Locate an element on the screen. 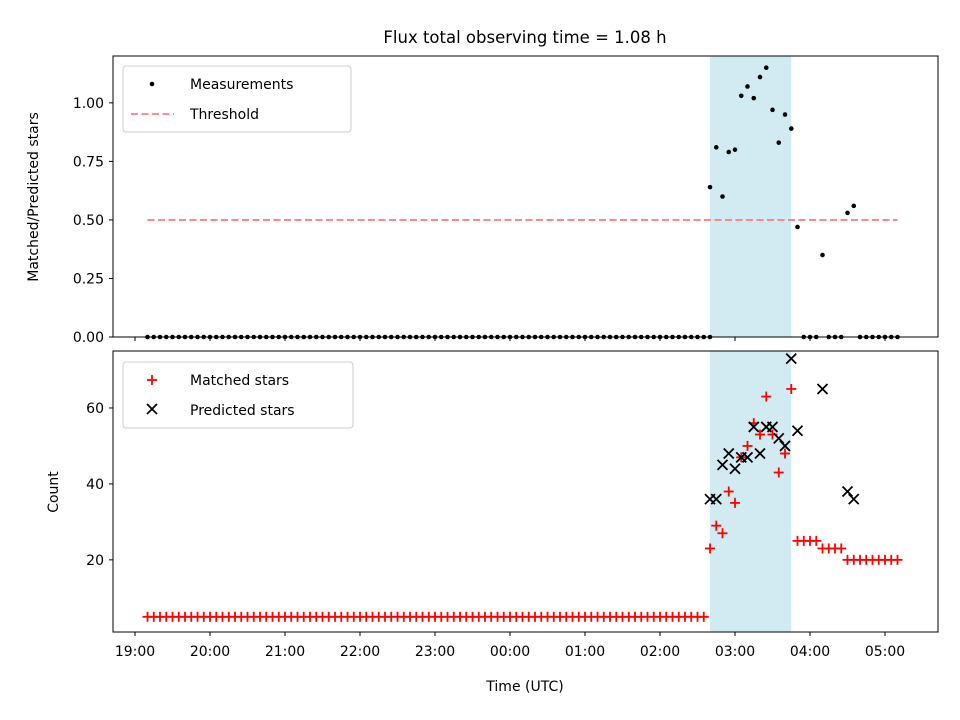 This screenshot has width=960, height=720. legend-label-measurements: Measurements is located at coordinates (241, 85).